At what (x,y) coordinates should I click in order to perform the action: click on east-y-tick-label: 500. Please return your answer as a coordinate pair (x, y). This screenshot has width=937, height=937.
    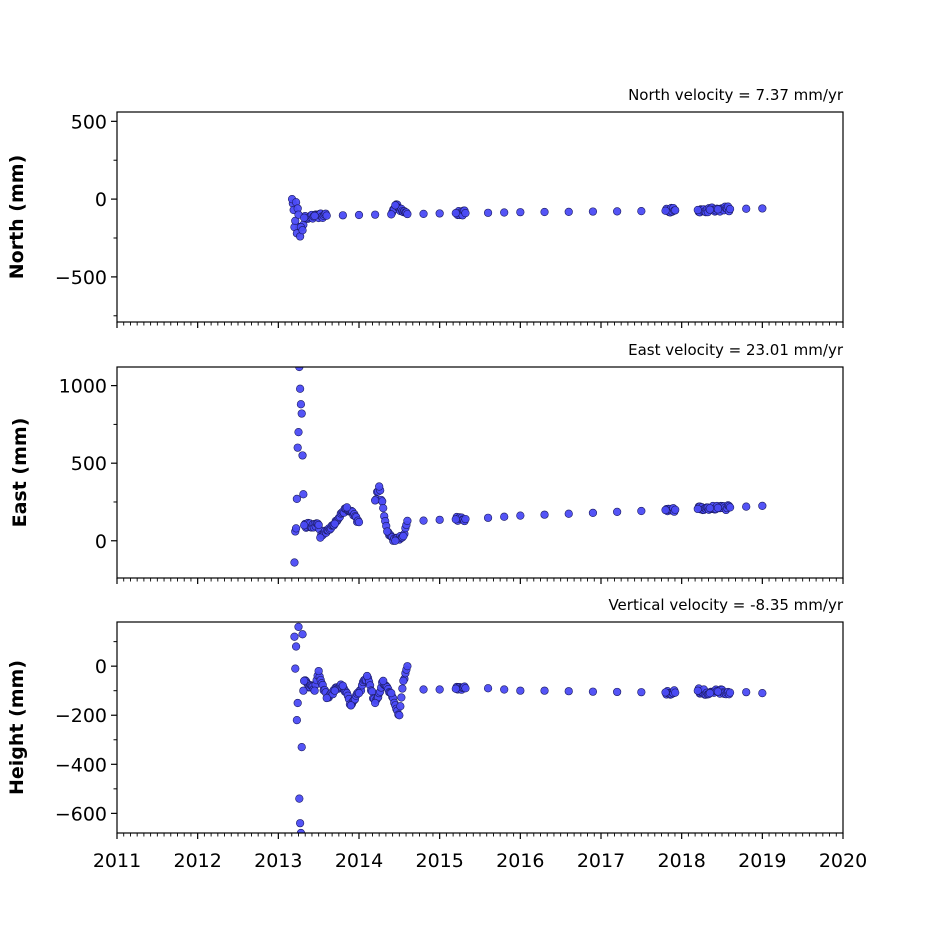
    Looking at the image, I should click on (89, 464).